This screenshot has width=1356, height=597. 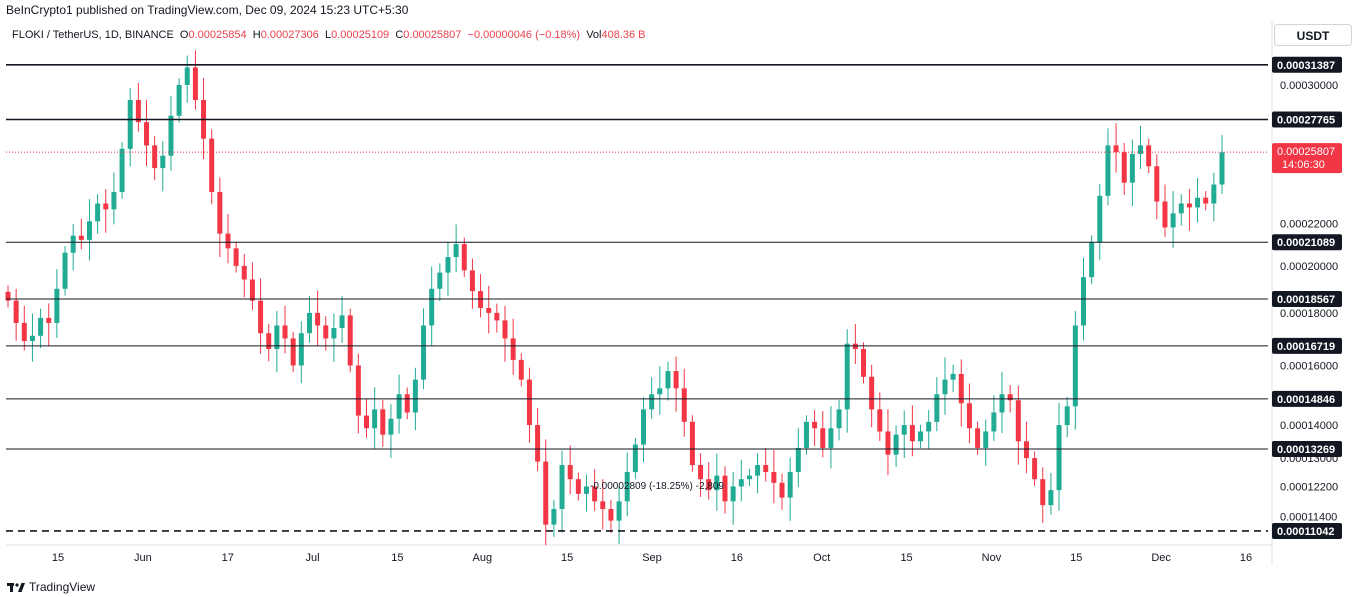 I want to click on tradingview-footer: TradingView, so click(x=51, y=587).